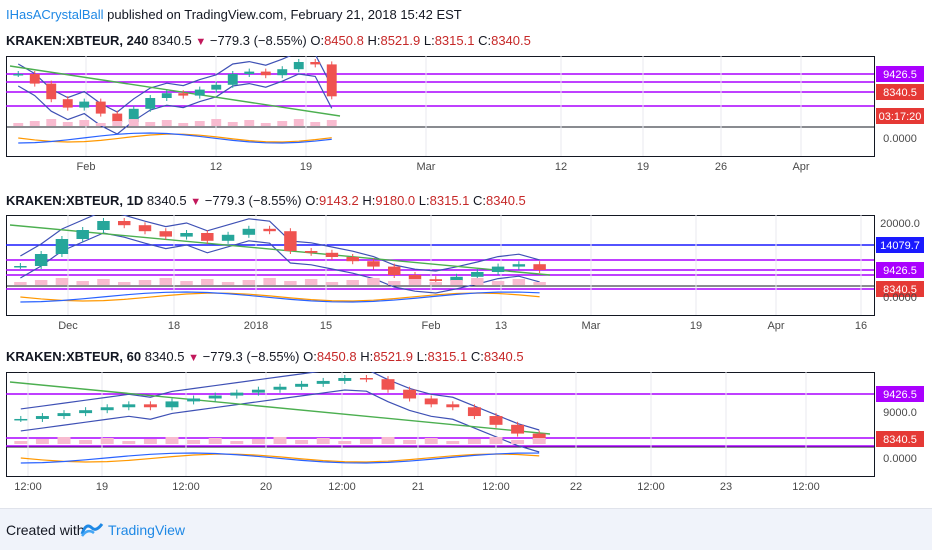 This screenshot has width=932, height=550. Describe the element at coordinates (174, 326) in the screenshot. I see `x-tick-label: 18` at that location.